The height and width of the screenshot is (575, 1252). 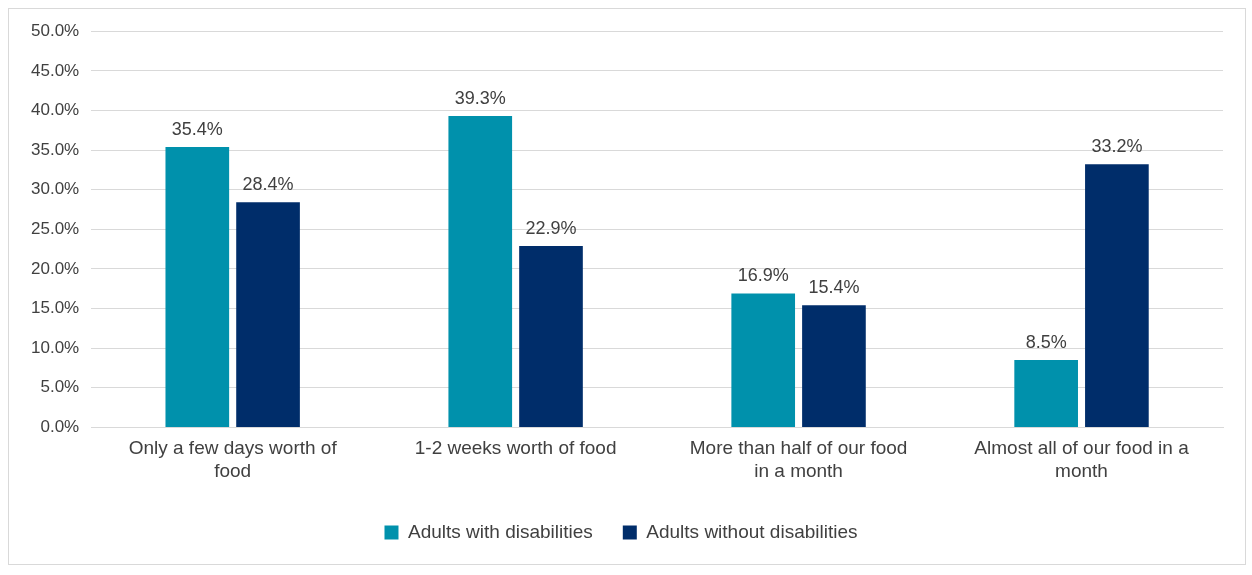 I want to click on legend-label: Adults with disabilities, so click(x=500, y=531).